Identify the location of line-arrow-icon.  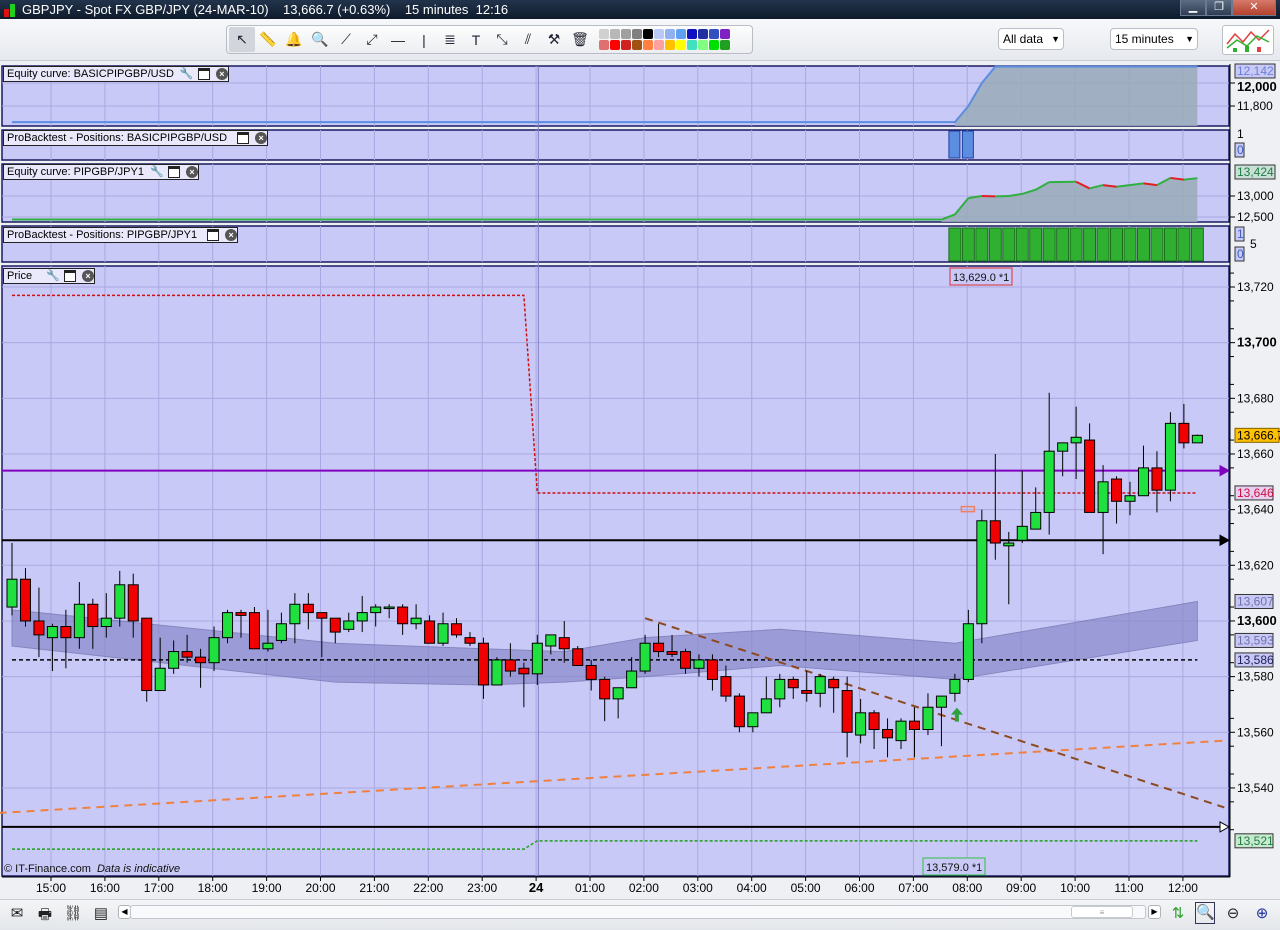
(1225, 827).